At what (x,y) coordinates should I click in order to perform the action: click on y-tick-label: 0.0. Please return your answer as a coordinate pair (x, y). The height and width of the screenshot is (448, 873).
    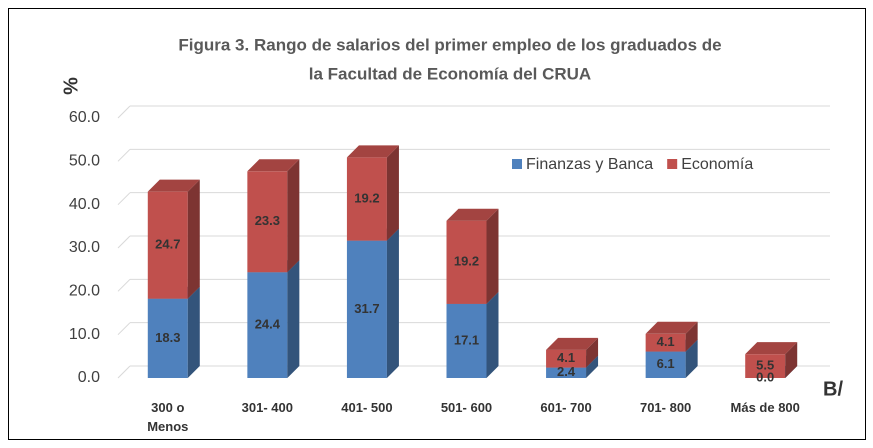
    Looking at the image, I should click on (89, 377).